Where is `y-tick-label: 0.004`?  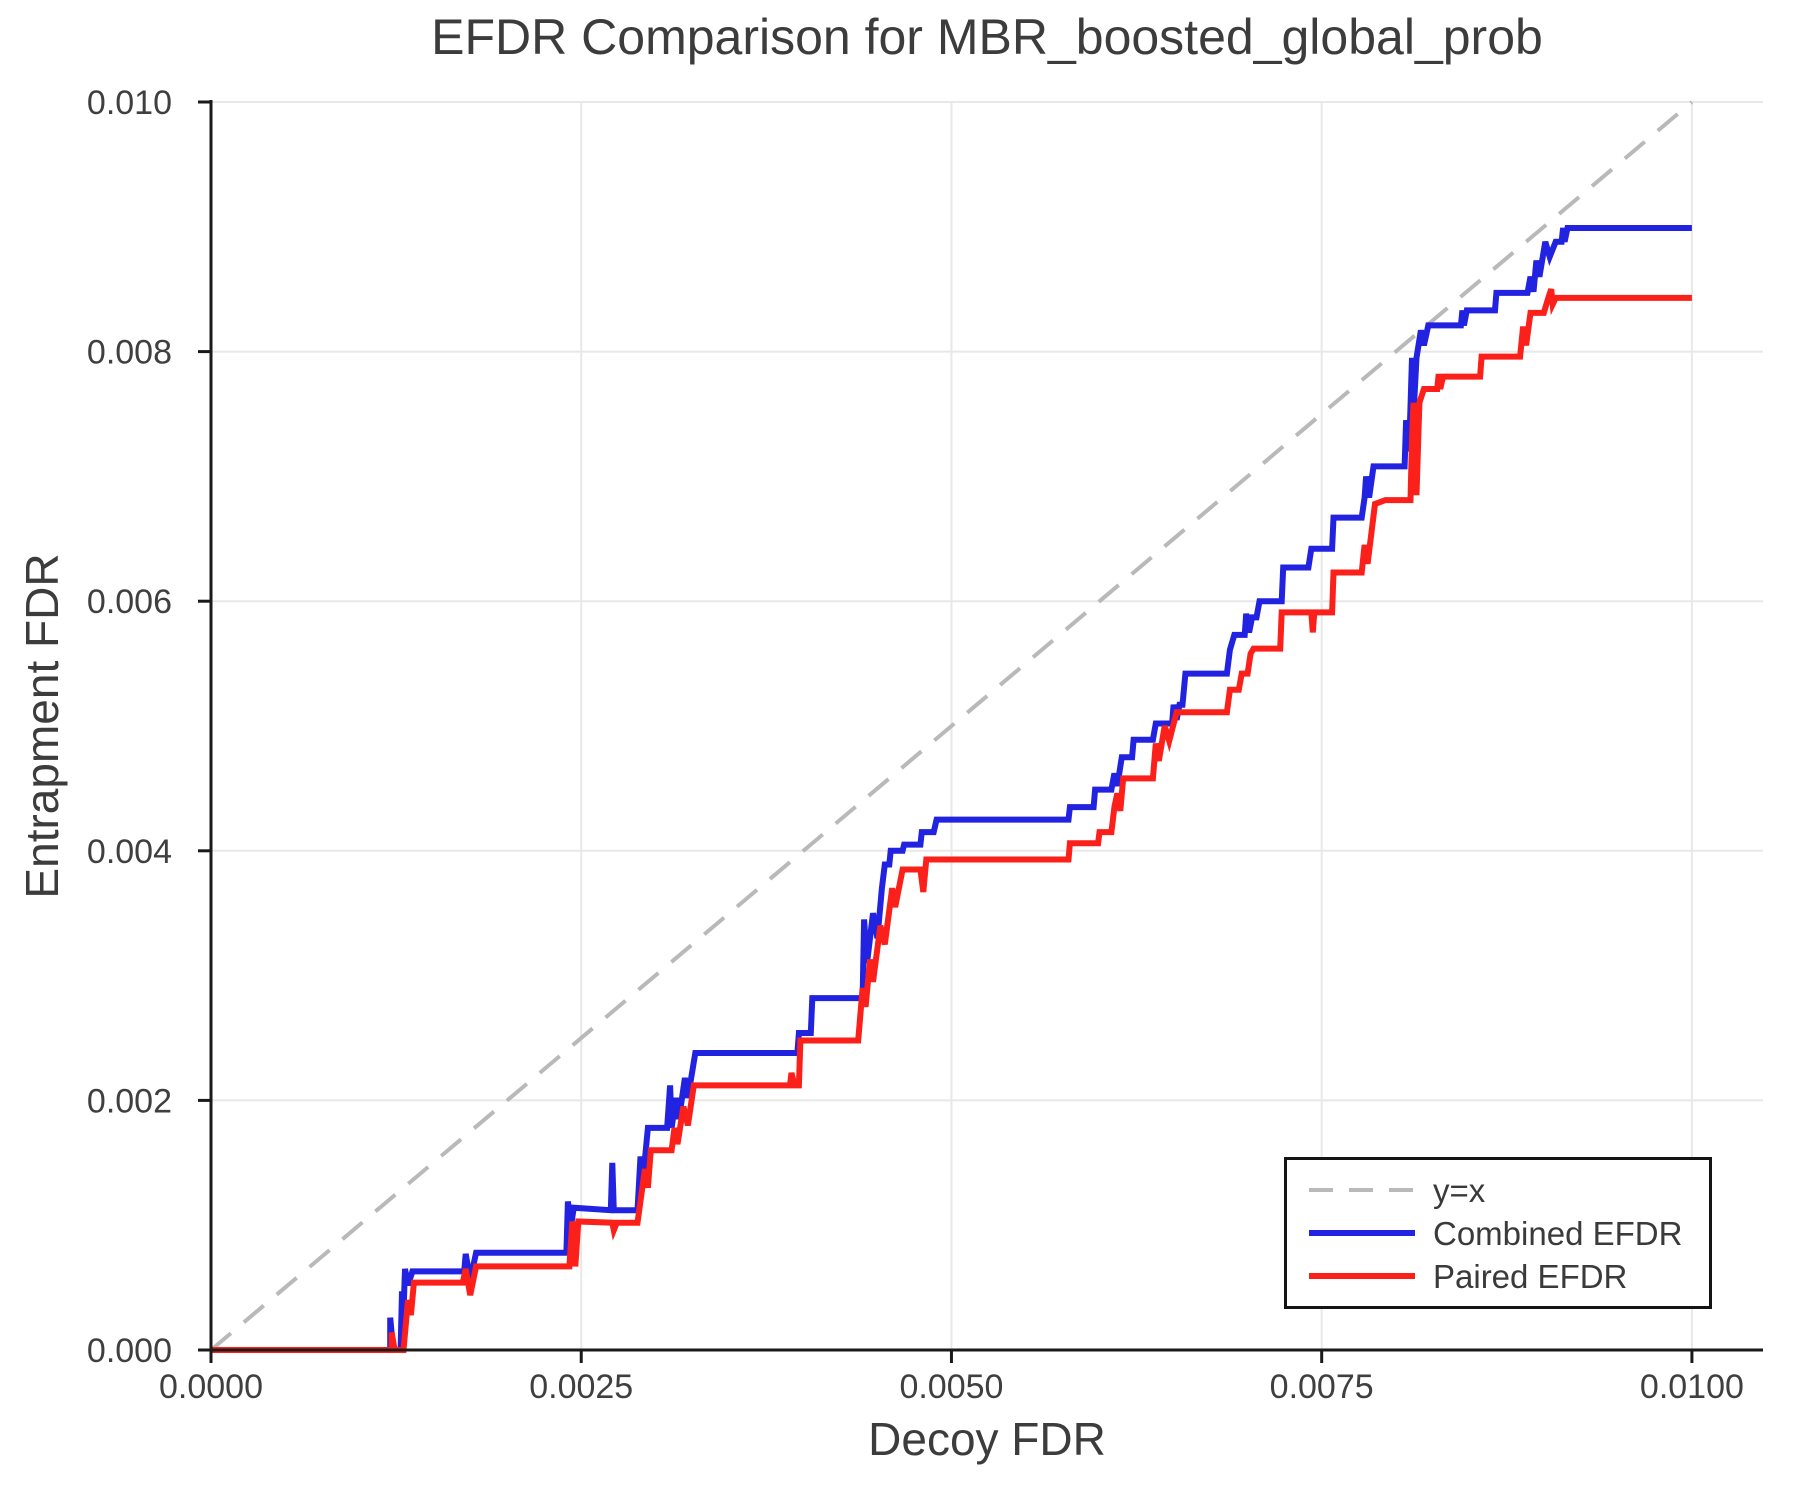
y-tick-label: 0.004 is located at coordinates (129, 852).